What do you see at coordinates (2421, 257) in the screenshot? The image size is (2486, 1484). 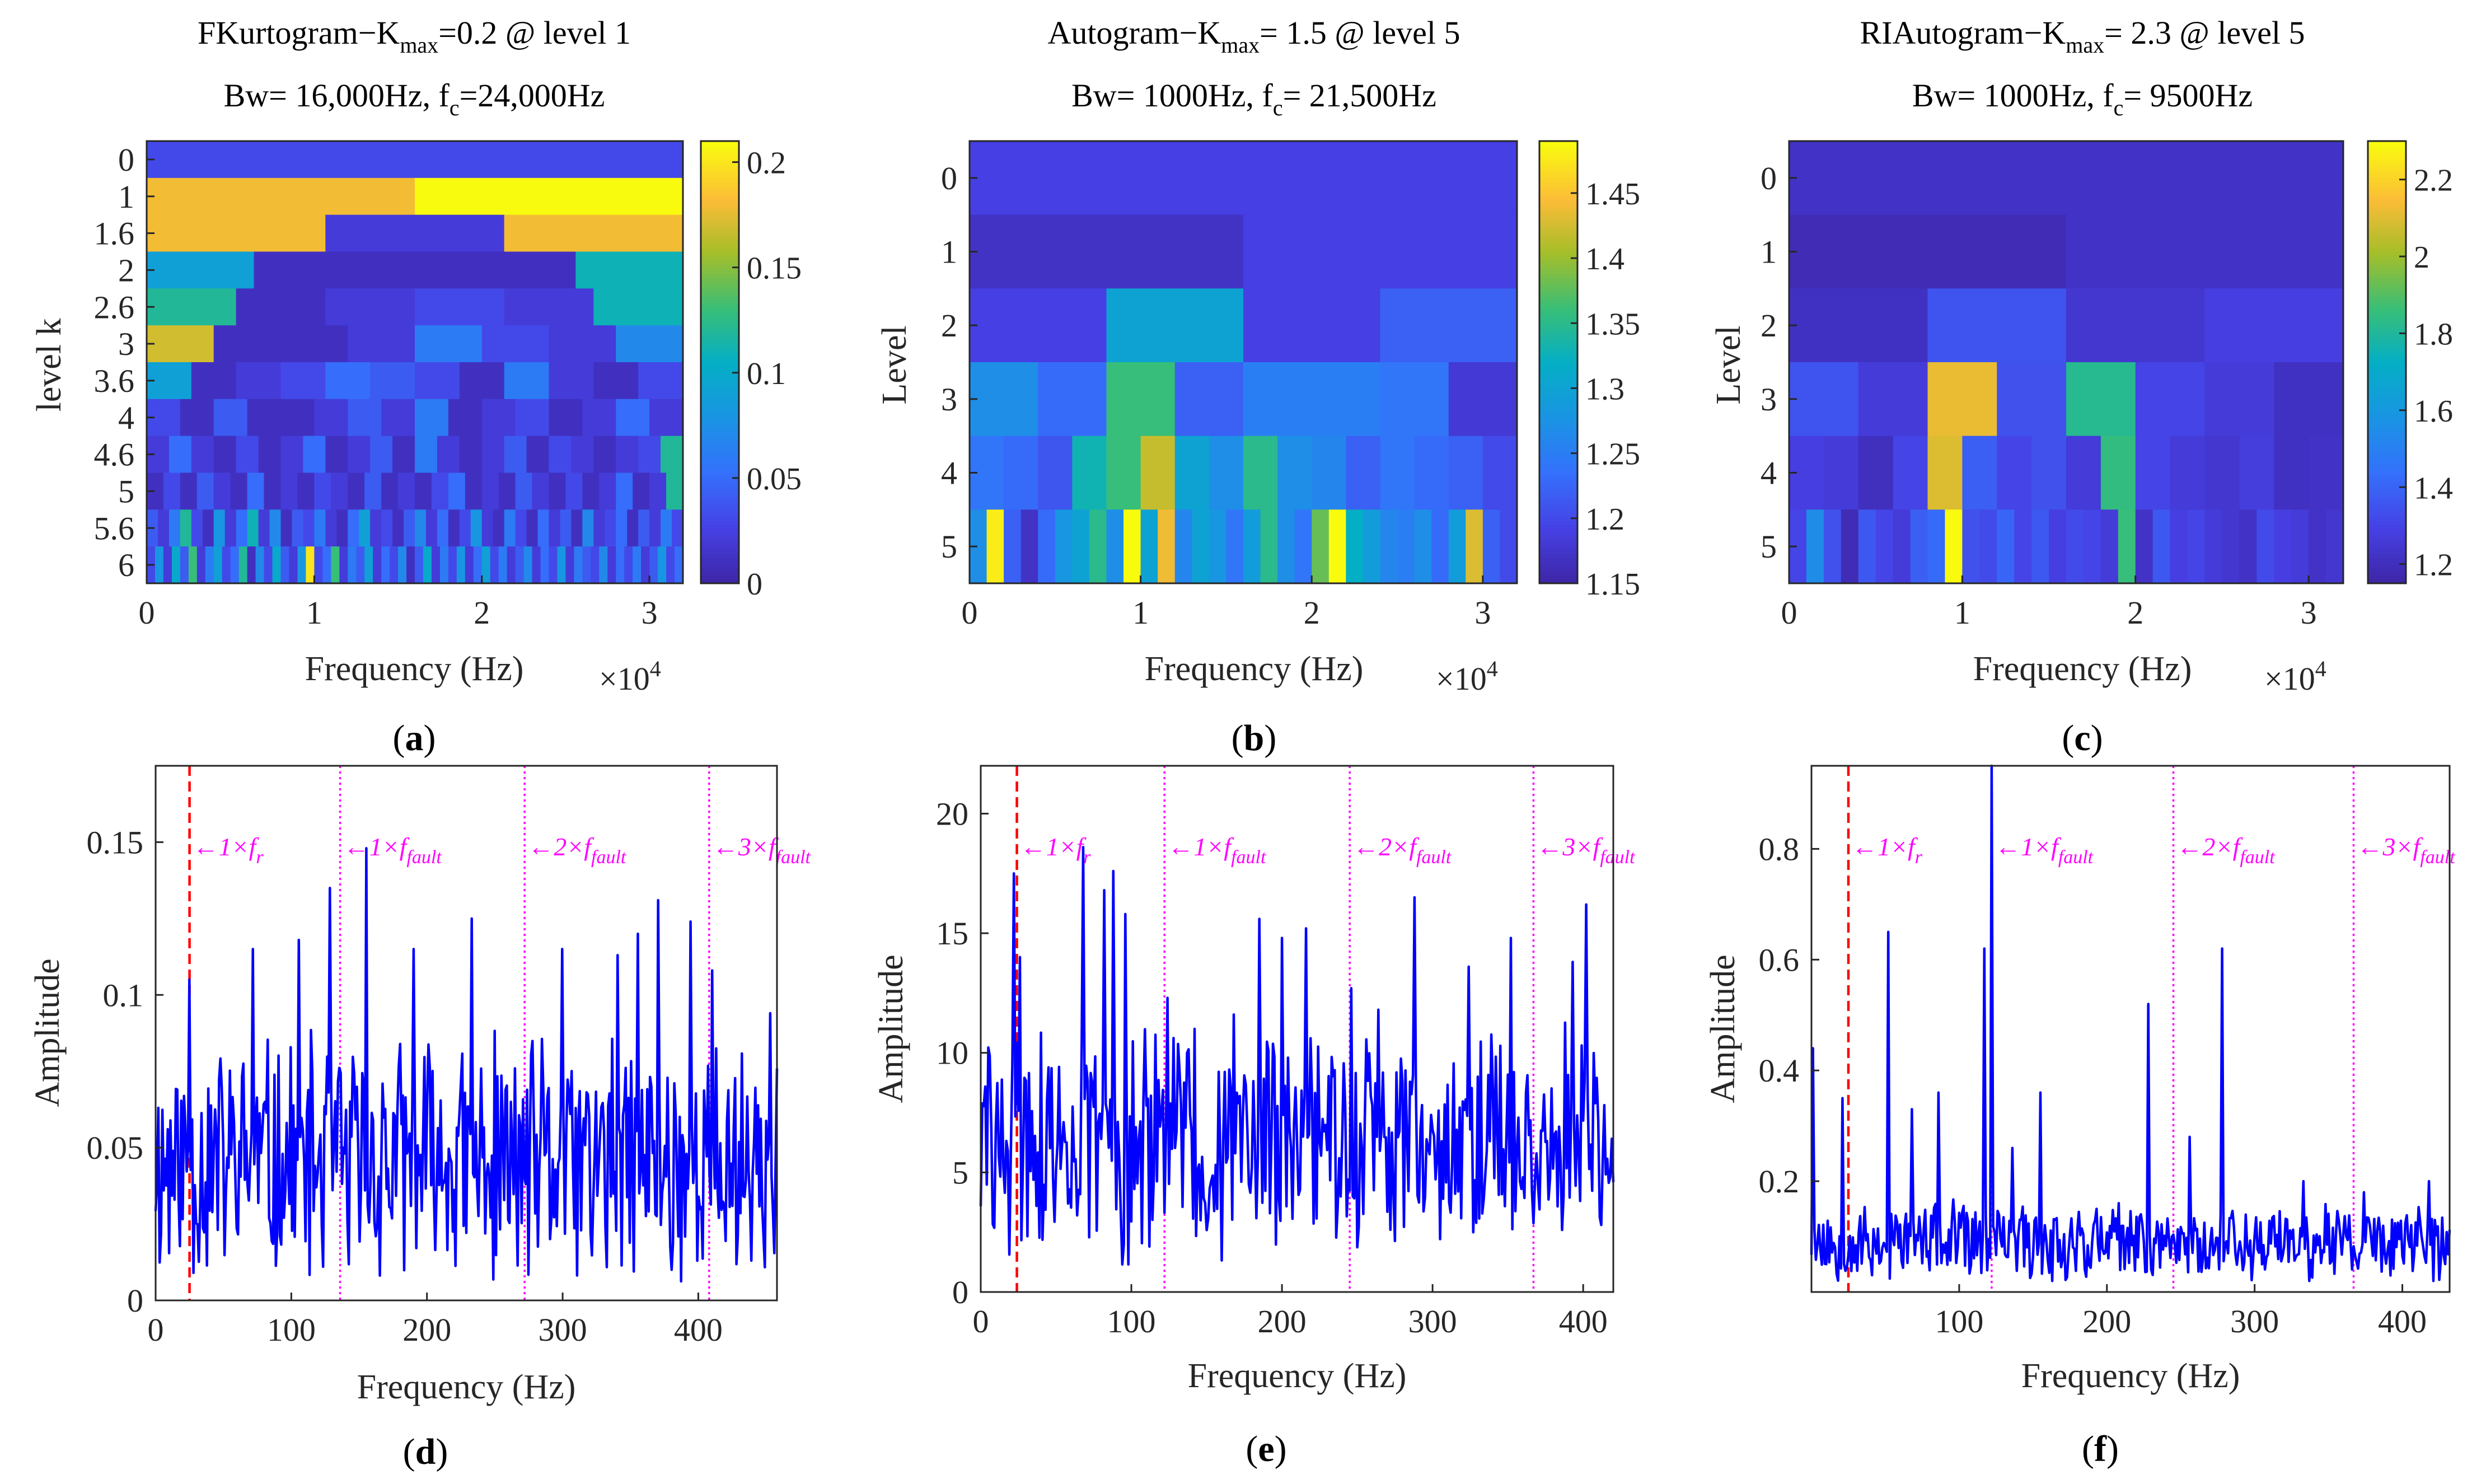 I see `colorbar-tick-label: 2` at bounding box center [2421, 257].